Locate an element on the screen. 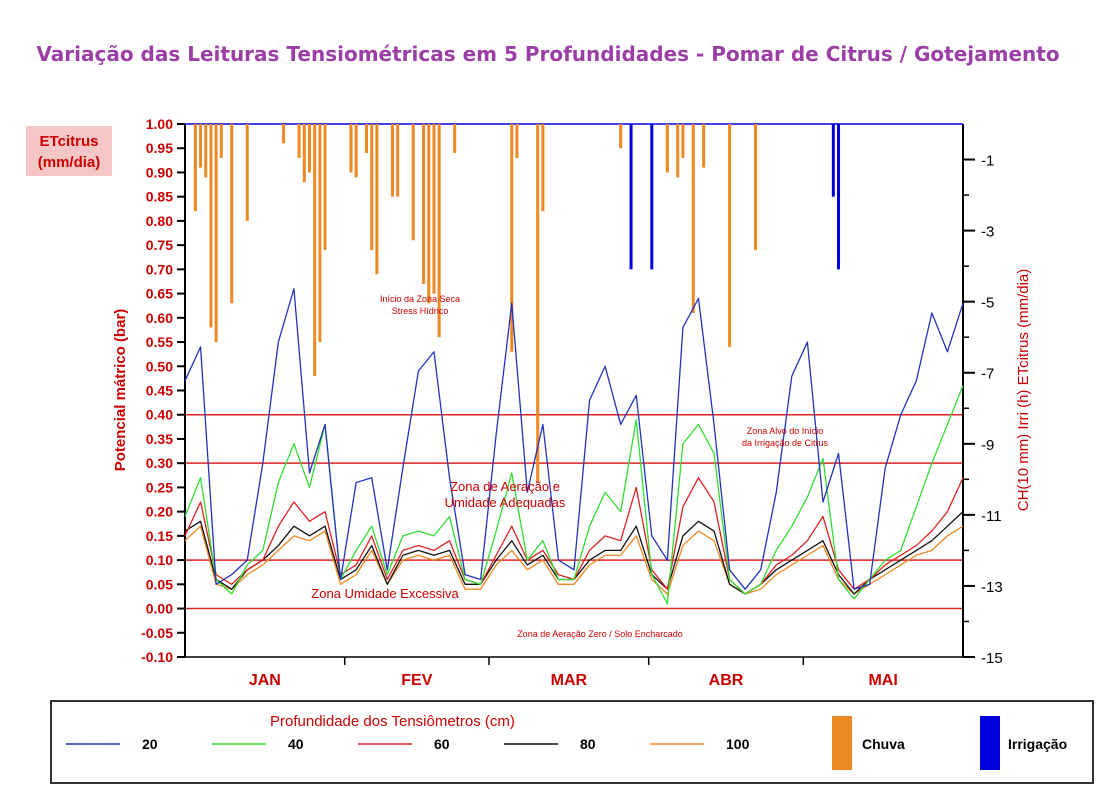 The image size is (1096, 793). y-tick-label: -0.10 is located at coordinates (157, 657).